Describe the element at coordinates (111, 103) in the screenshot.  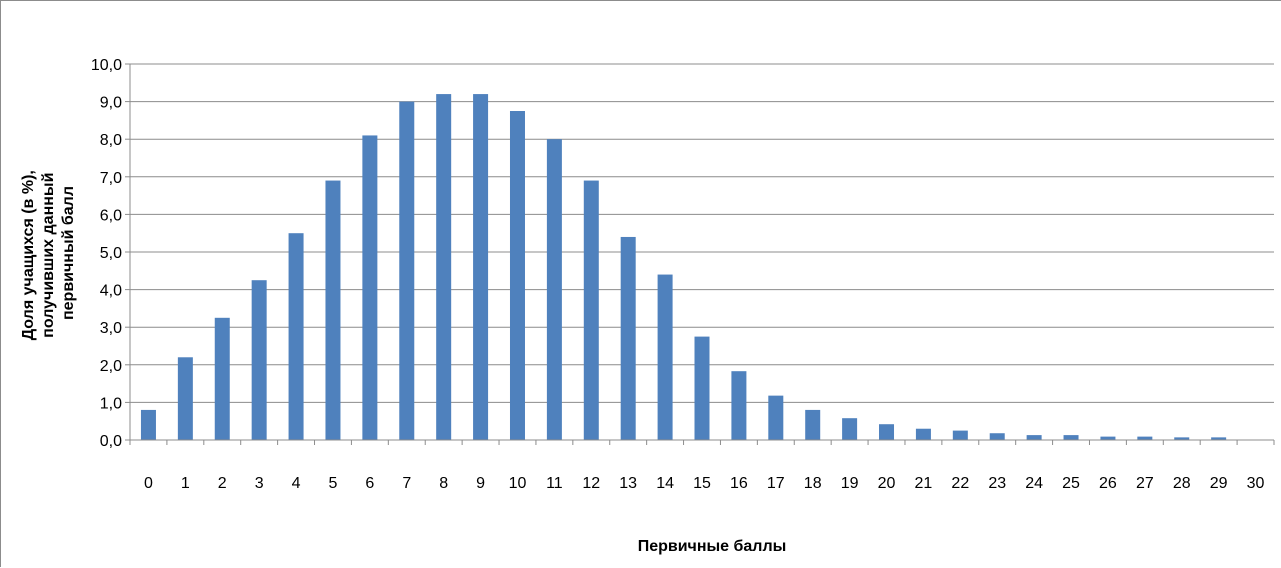
I see `y-tick-label: 9,0` at that location.